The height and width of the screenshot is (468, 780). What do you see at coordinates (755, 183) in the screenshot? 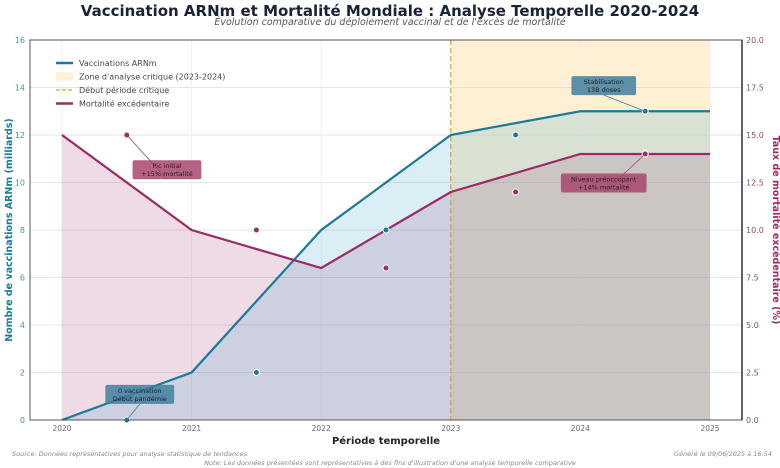
I see `y-right-tick-label: 12.5` at bounding box center [755, 183].